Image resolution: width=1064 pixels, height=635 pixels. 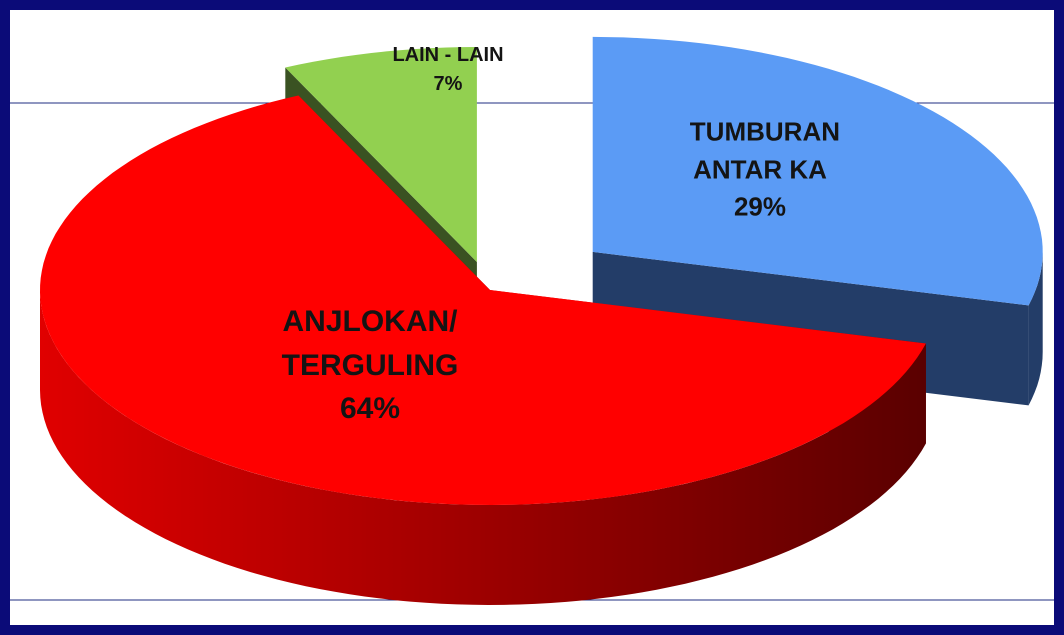 What do you see at coordinates (370, 408) in the screenshot?
I see `value-label: 64%` at bounding box center [370, 408].